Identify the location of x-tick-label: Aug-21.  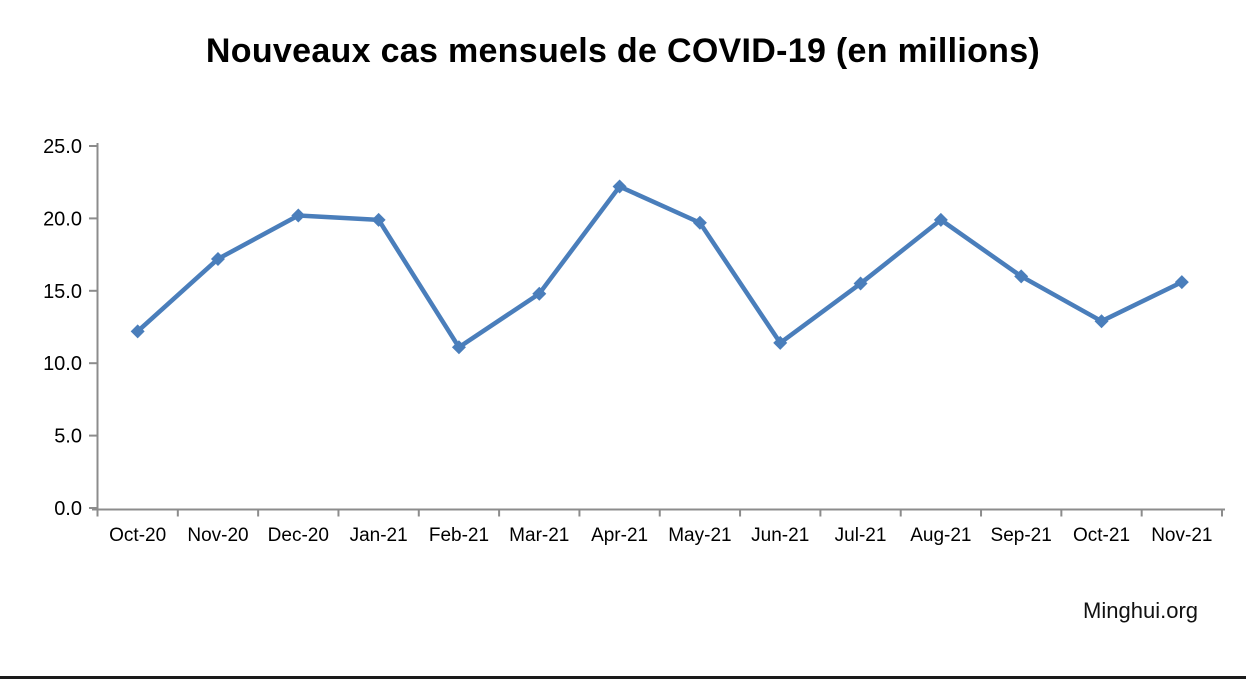
(940, 535).